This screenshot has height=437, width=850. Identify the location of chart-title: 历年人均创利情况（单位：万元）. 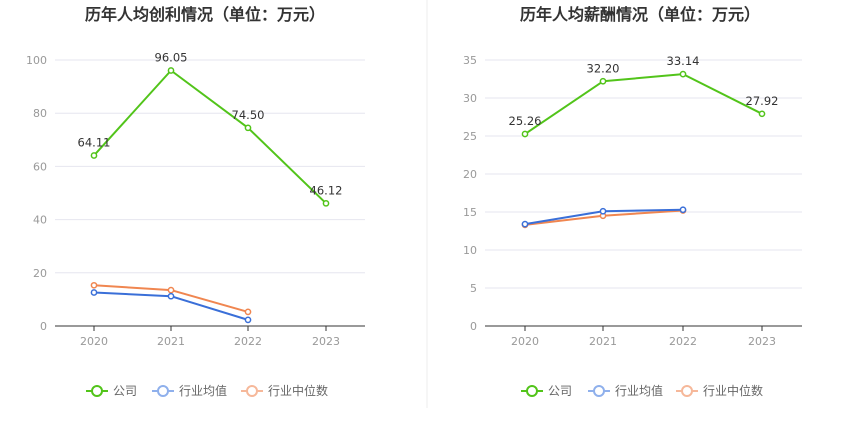
(205, 14).